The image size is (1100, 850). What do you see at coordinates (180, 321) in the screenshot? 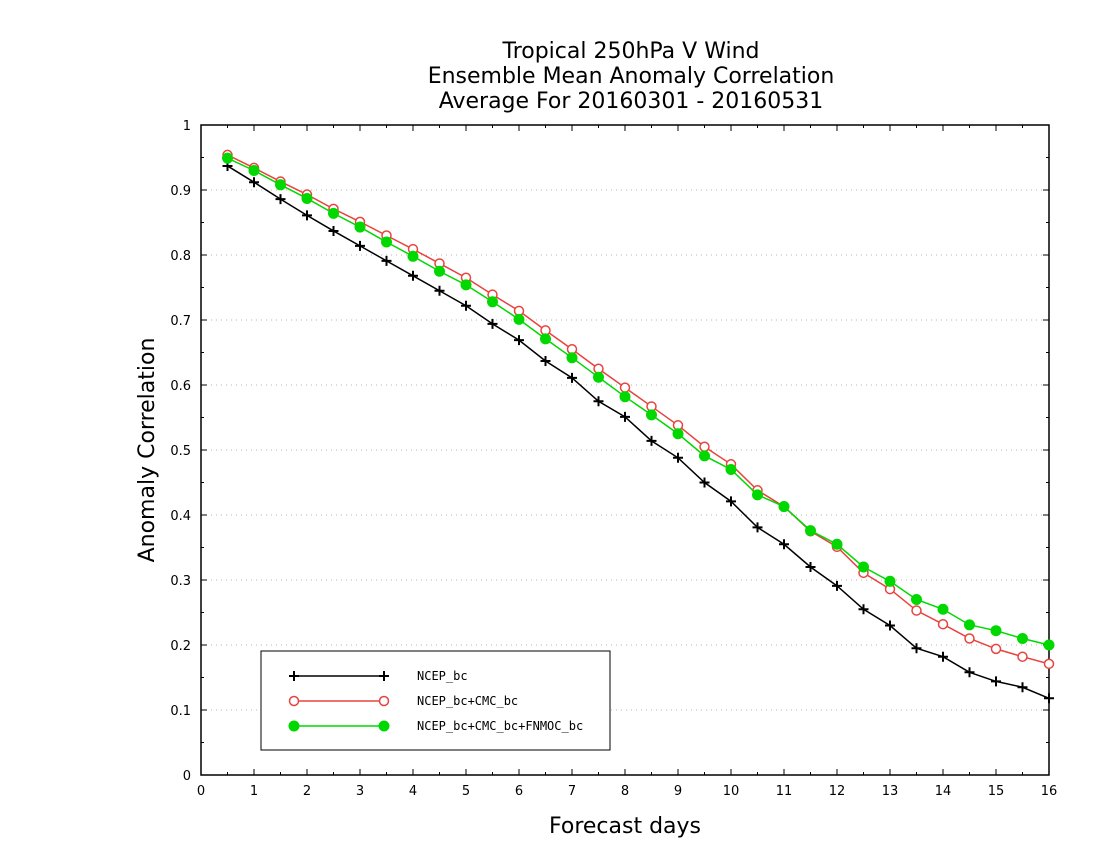
I see `y-tick-label: 0.7` at bounding box center [180, 321].